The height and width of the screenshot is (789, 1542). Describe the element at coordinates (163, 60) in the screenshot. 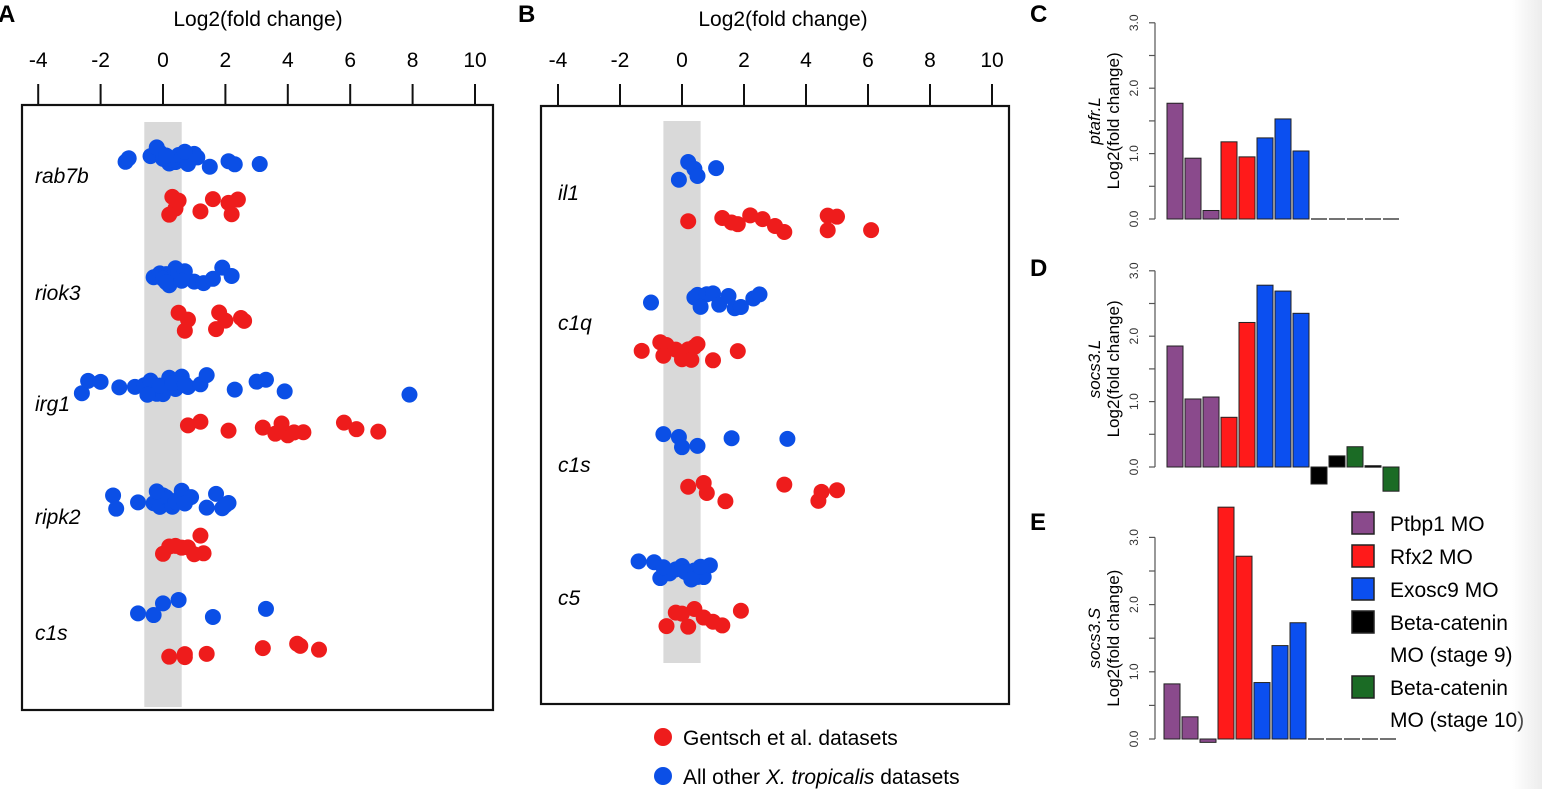

I see `x-tick-label: 0` at that location.